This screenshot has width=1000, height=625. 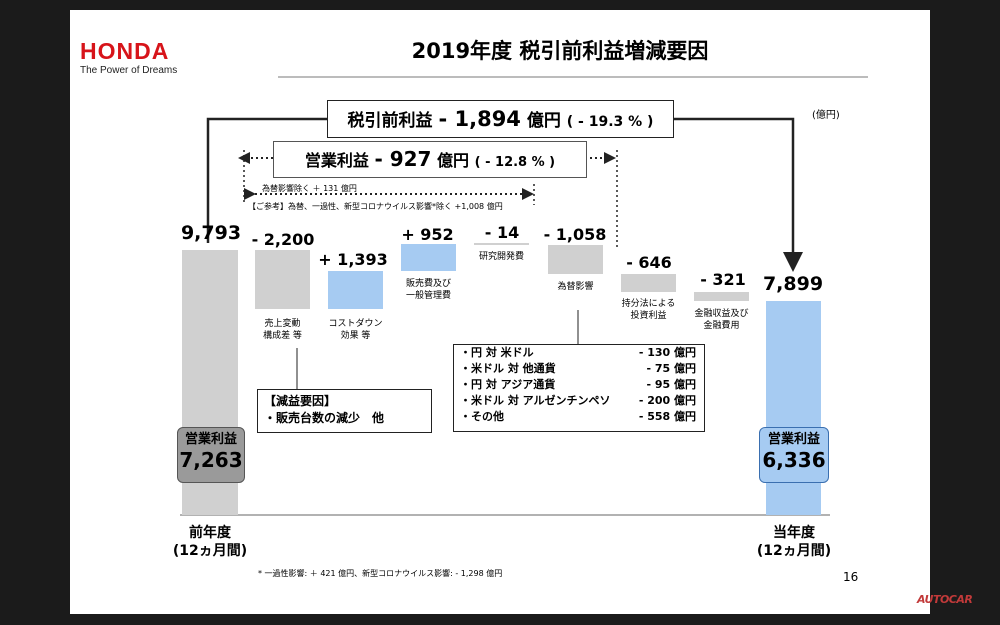 What do you see at coordinates (355, 336) in the screenshot?
I see `step-cost-label-2: 効果 等` at bounding box center [355, 336].